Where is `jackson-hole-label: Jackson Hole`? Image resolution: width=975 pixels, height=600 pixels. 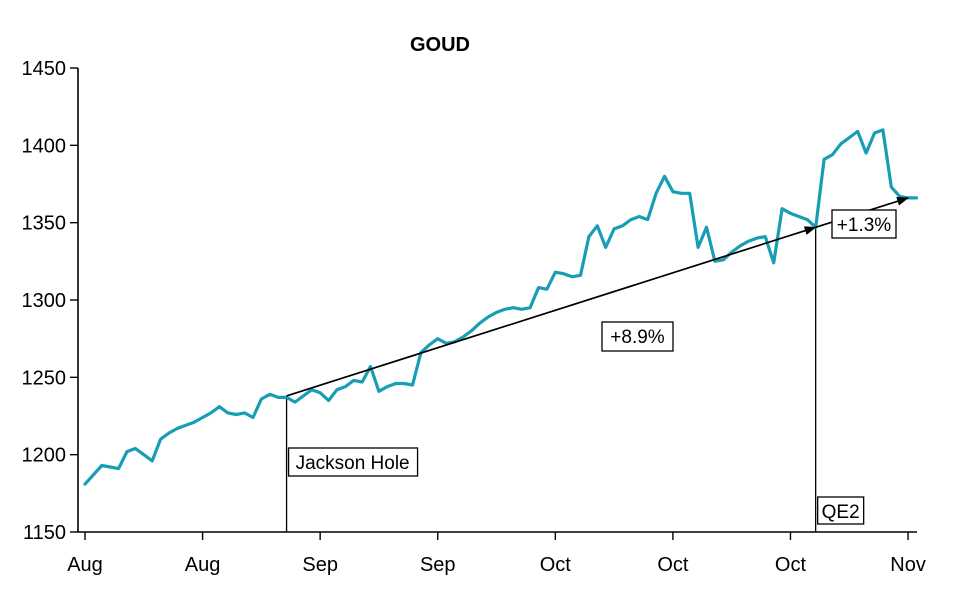
jackson-hole-label: Jackson Hole is located at coordinates (353, 463).